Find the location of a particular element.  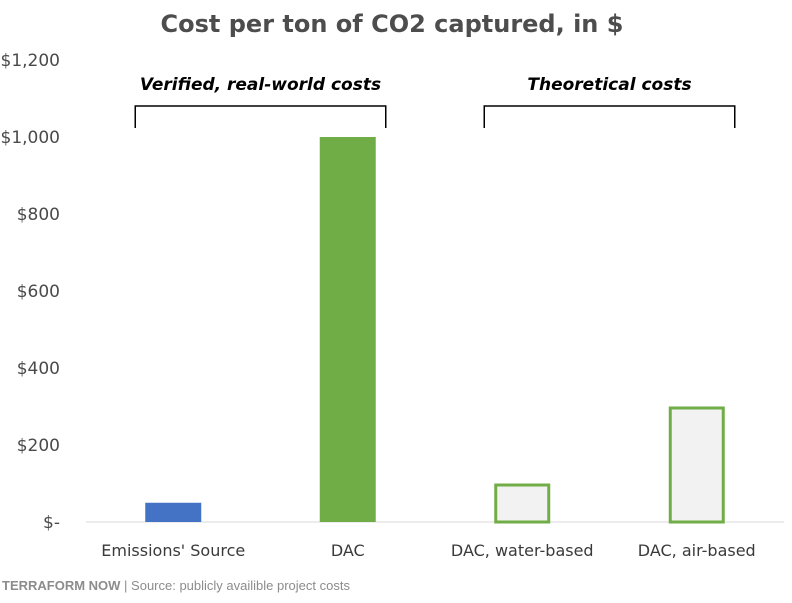

x-tick-label: DAC, air-based is located at coordinates (697, 550).